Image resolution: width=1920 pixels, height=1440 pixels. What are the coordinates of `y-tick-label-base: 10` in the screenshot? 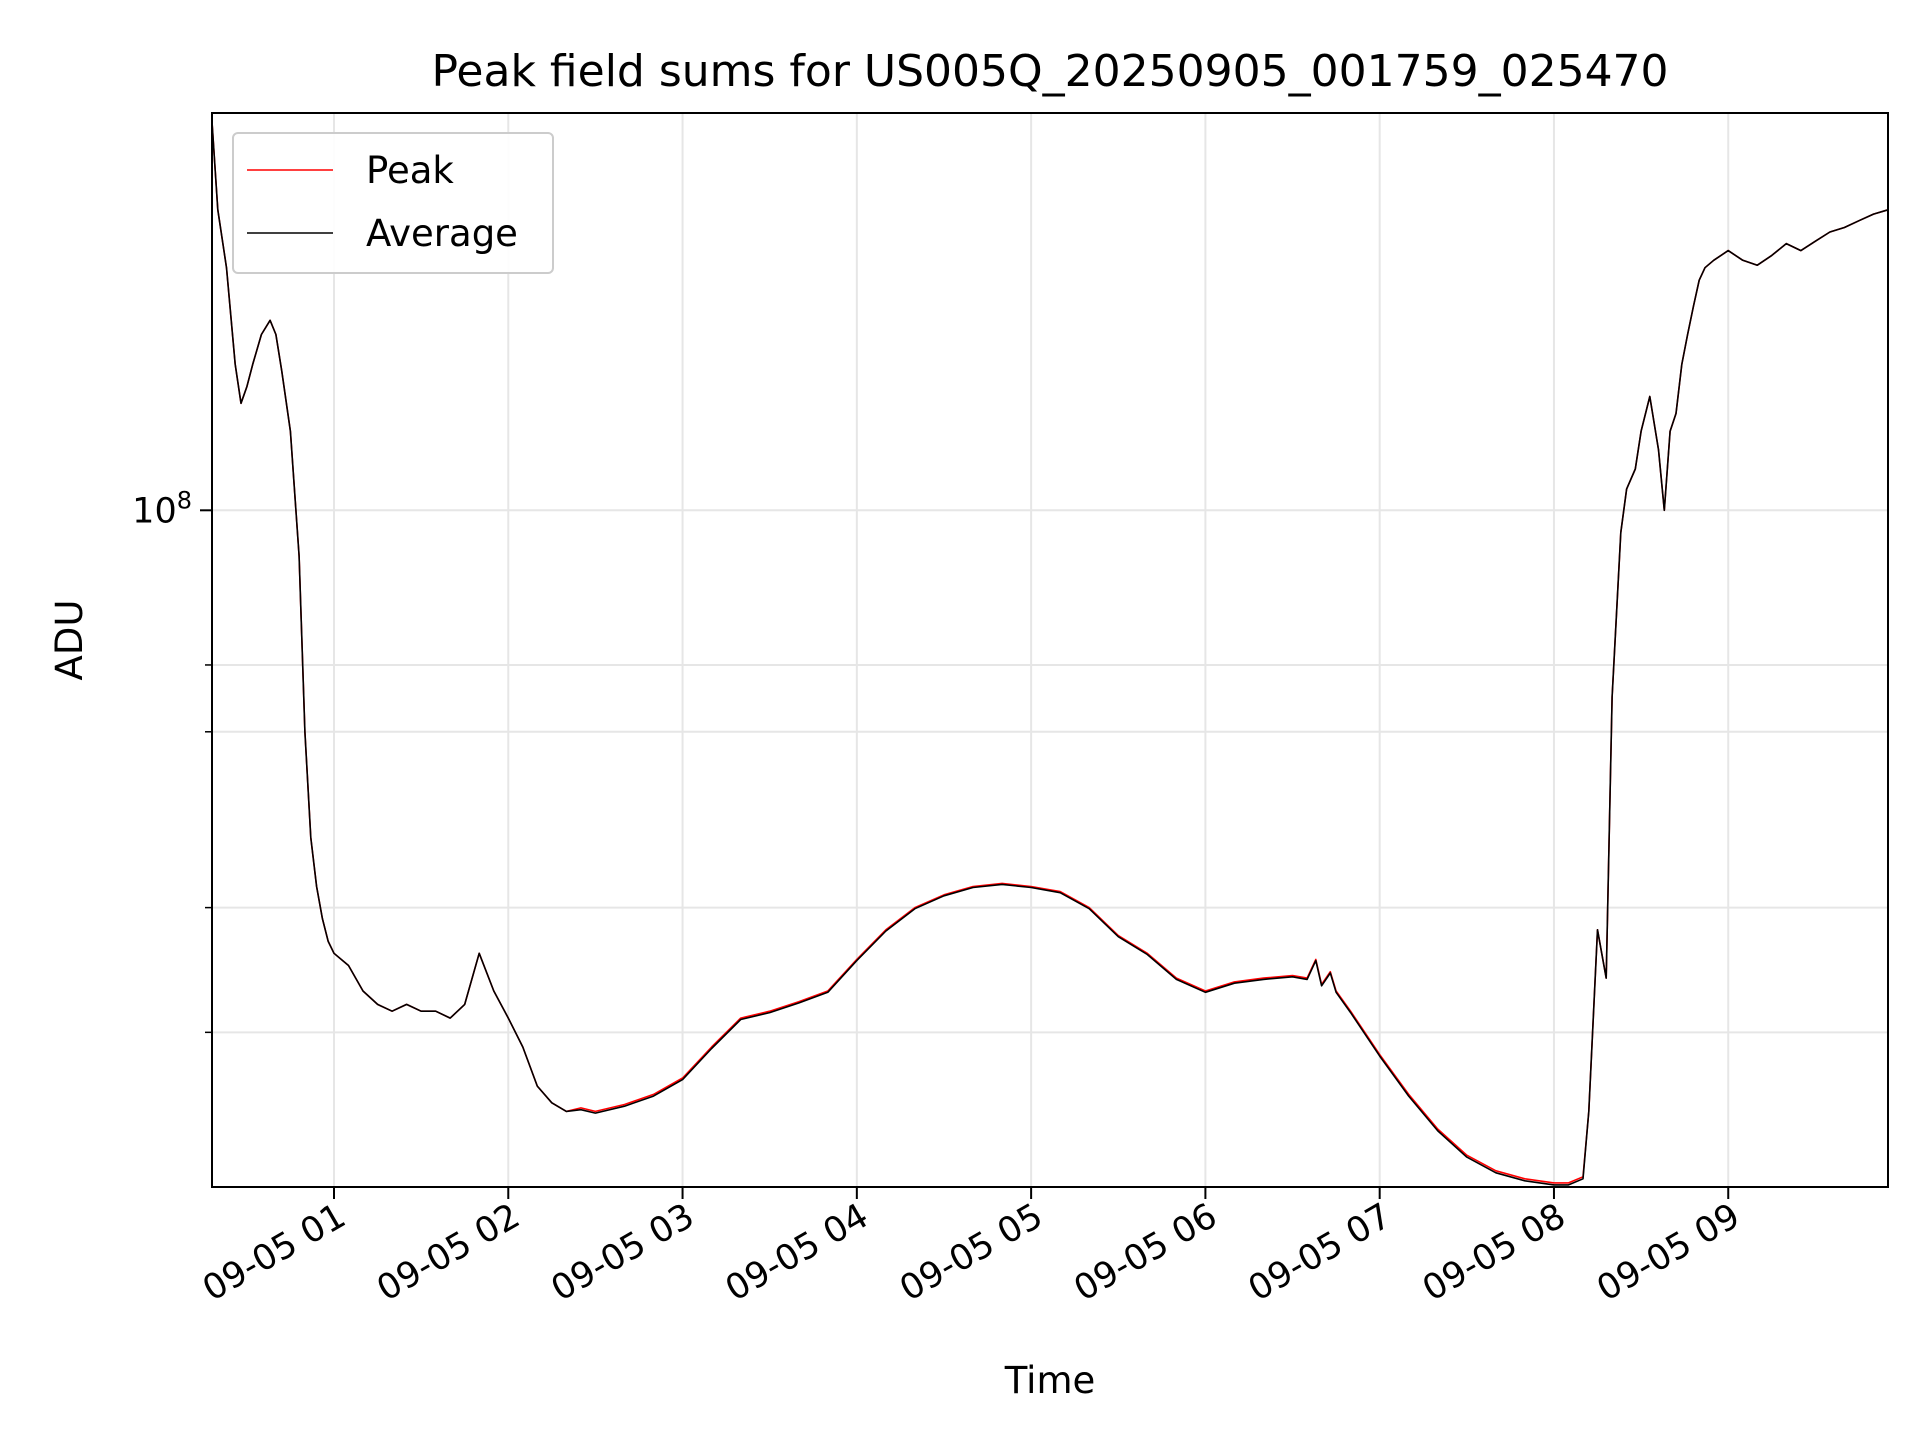 It's located at (154, 511).